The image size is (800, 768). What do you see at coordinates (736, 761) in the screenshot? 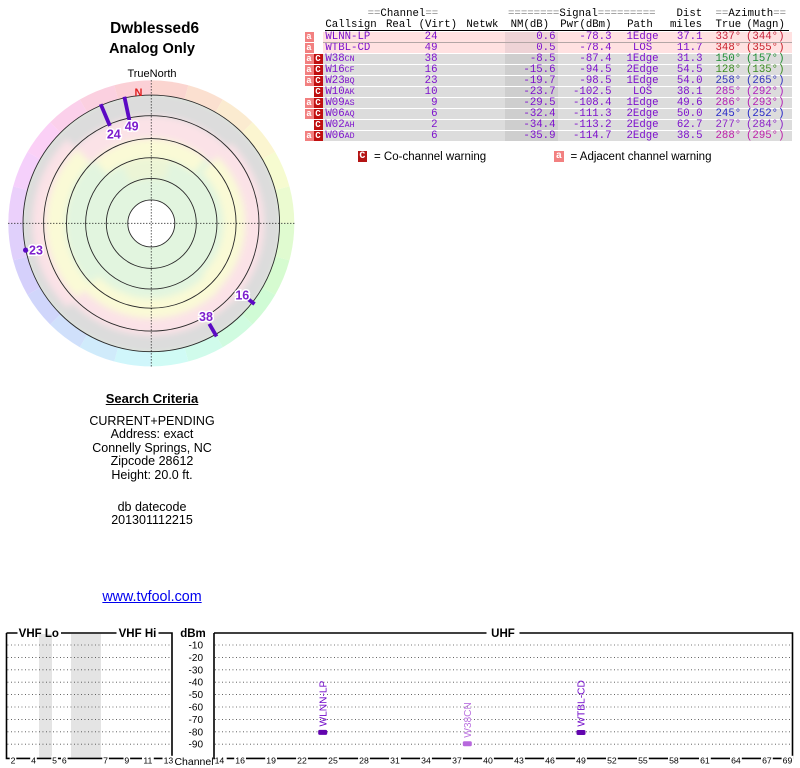
I see `svg-text: 64` at bounding box center [736, 761].